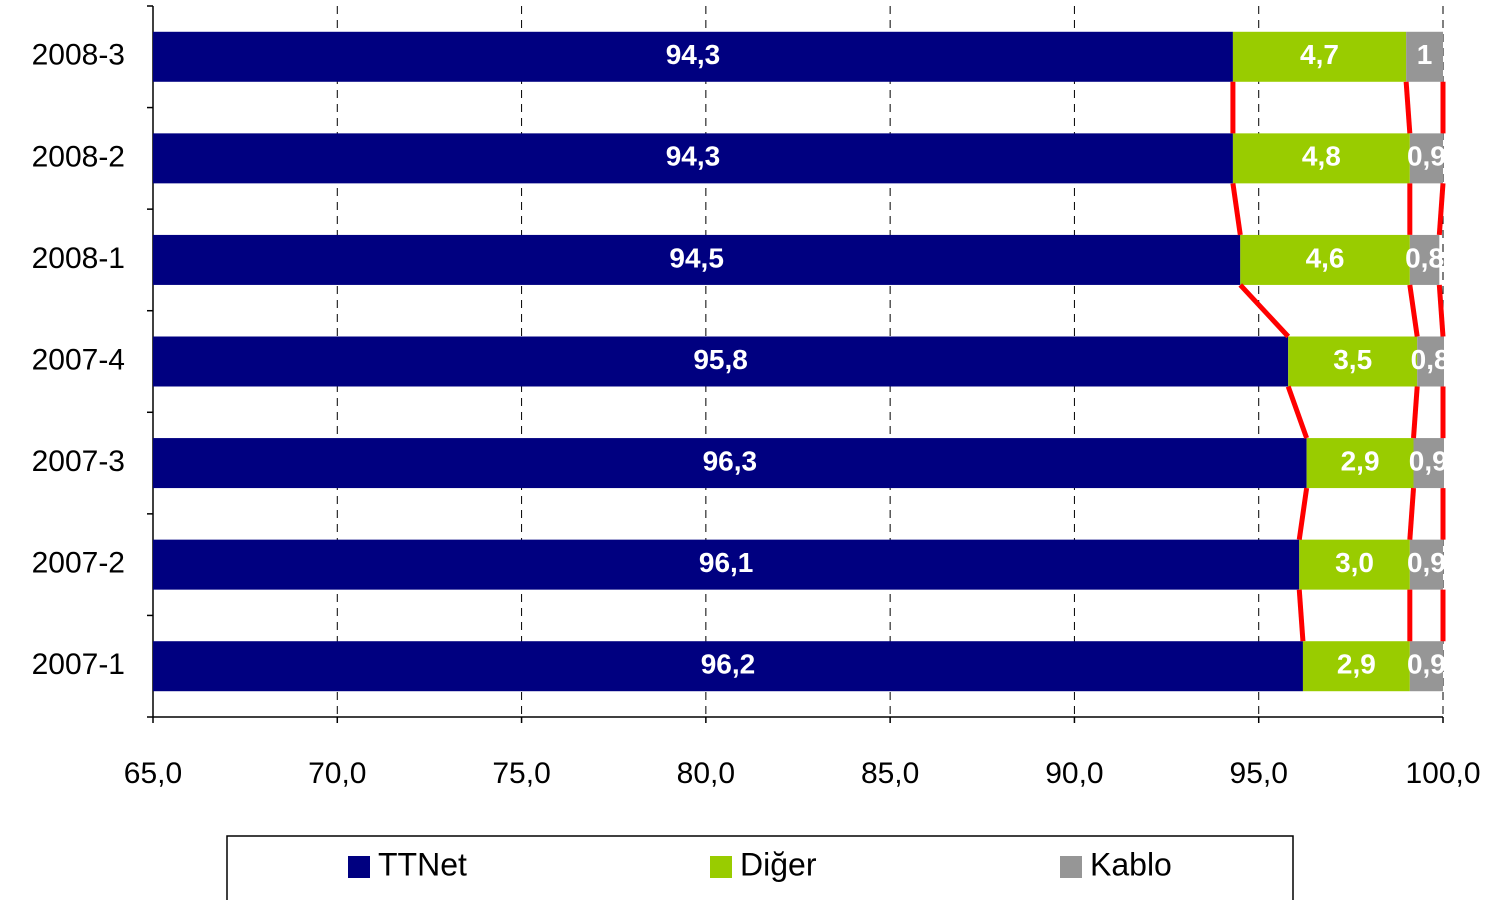 The height and width of the screenshot is (900, 1499). I want to click on data-label: 4,8, so click(1321, 156).